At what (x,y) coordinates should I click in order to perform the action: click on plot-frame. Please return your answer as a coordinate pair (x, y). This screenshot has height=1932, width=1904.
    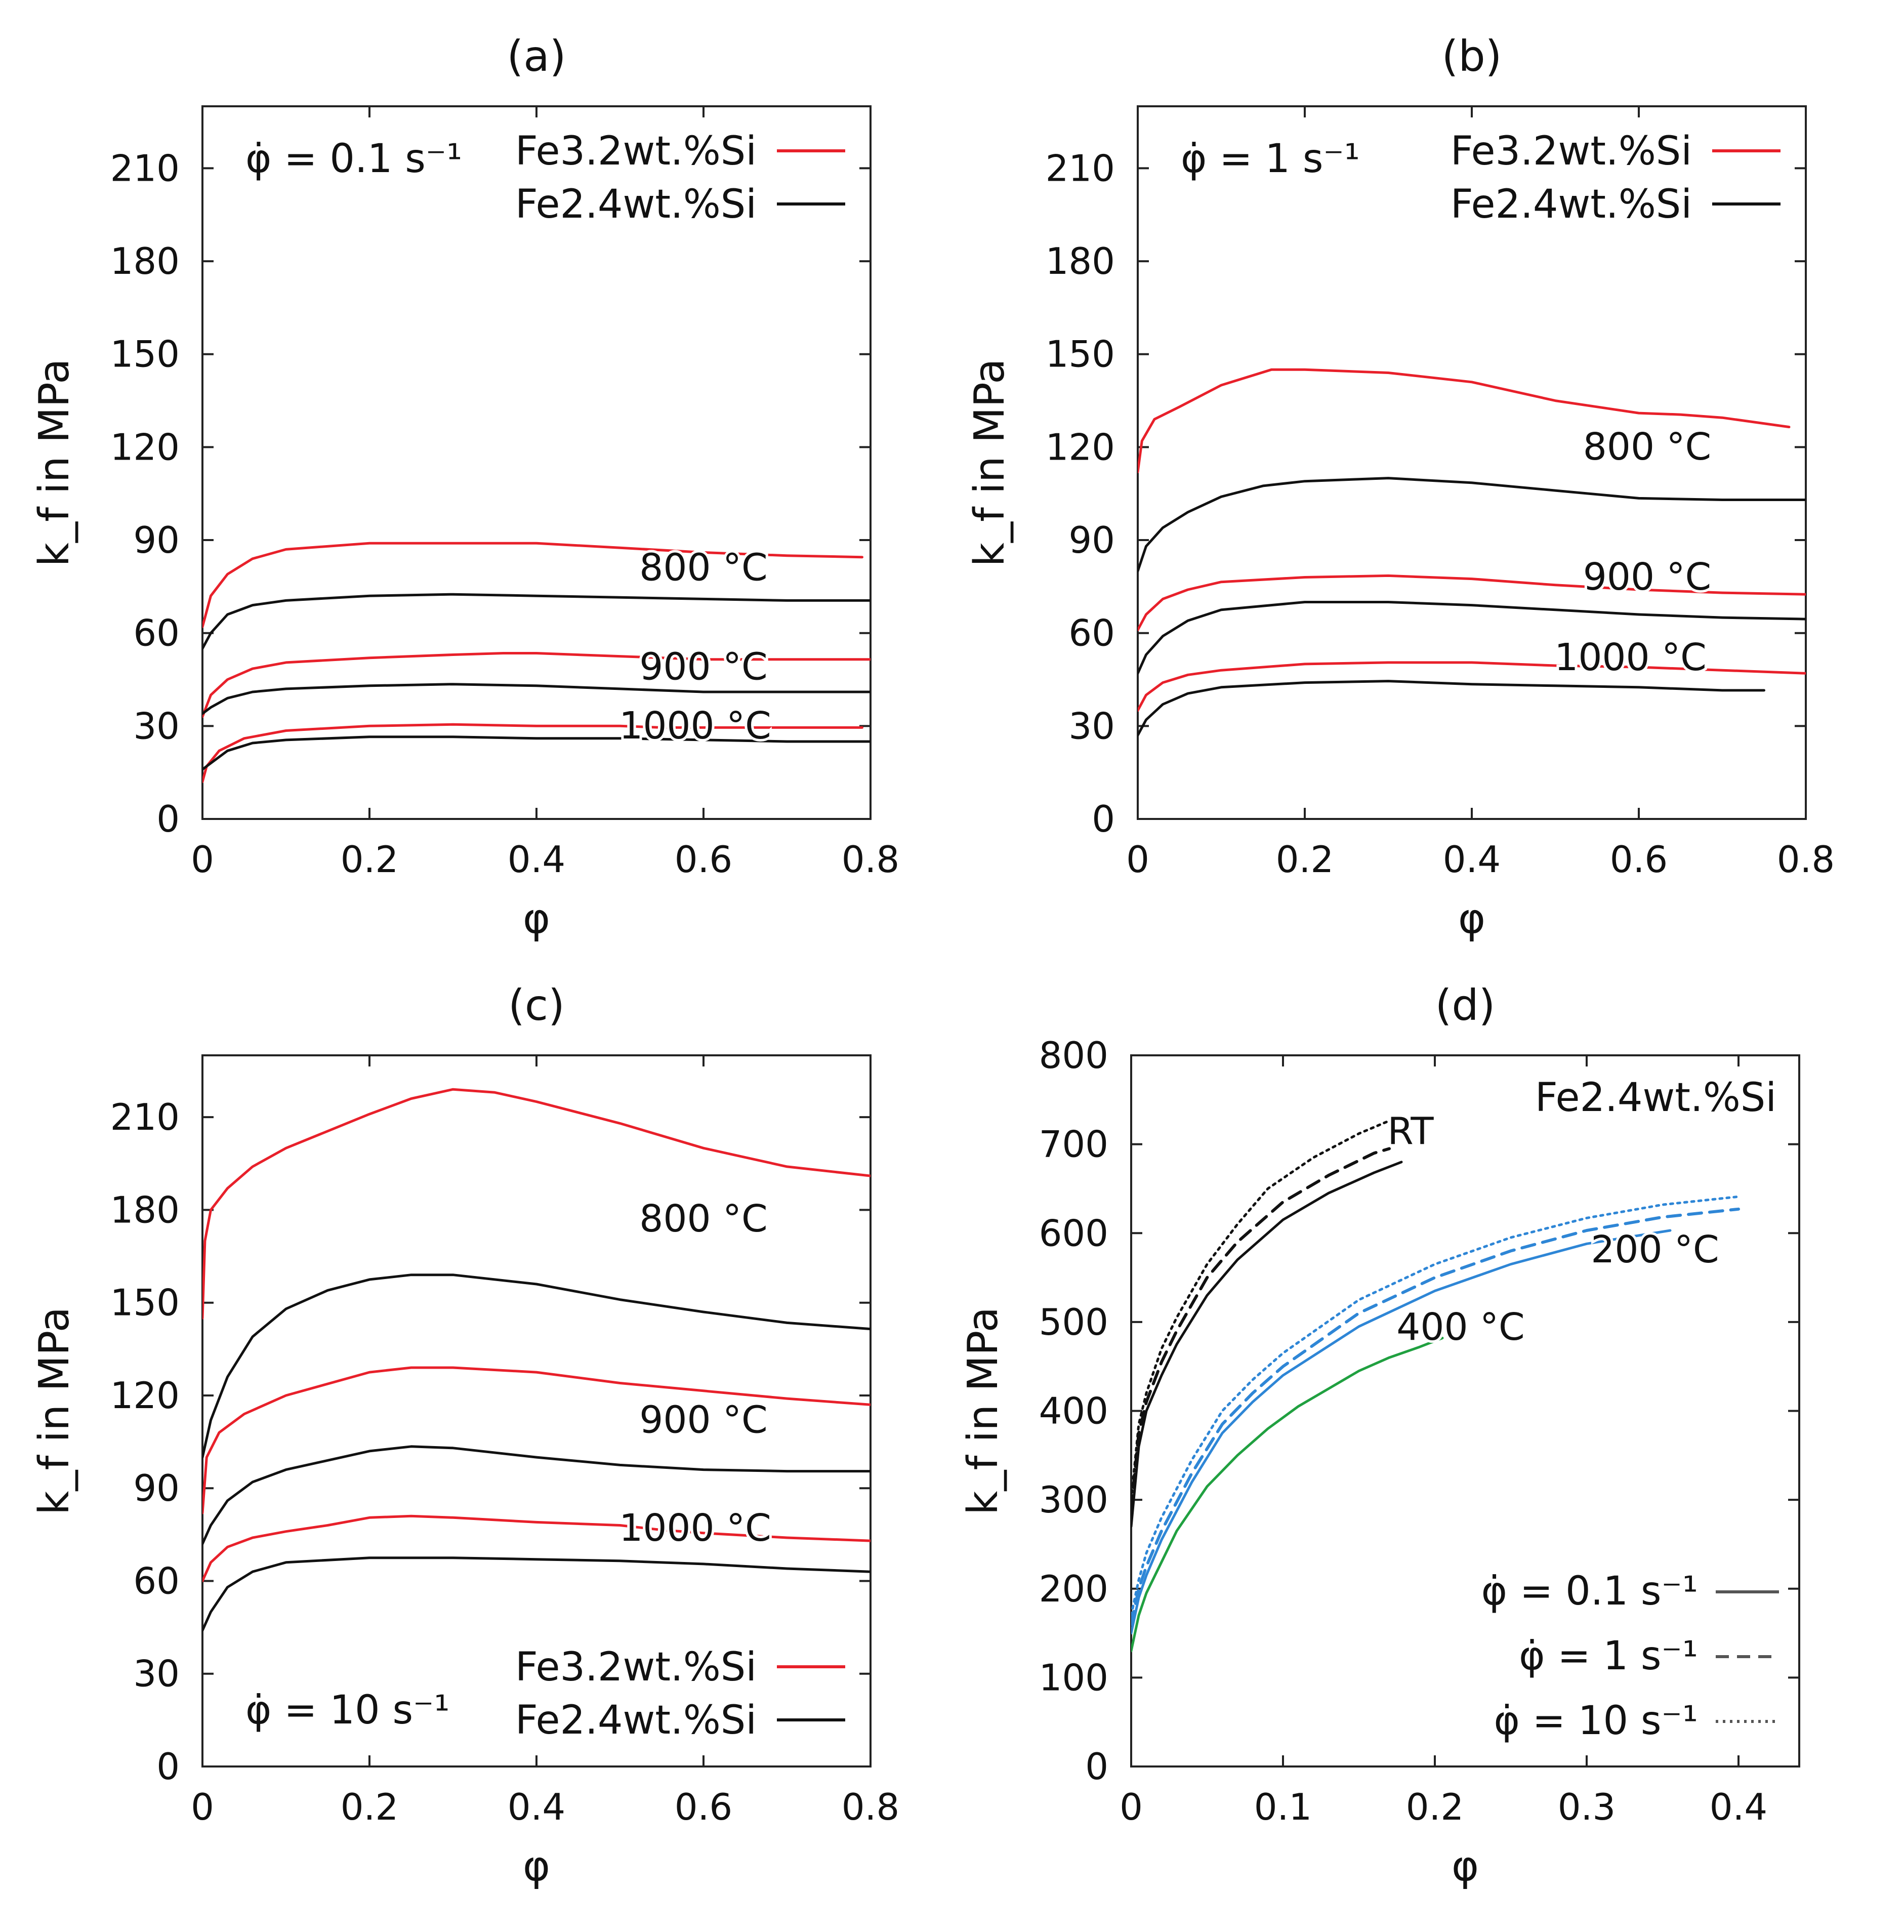
    Looking at the image, I should click on (1465, 1410).